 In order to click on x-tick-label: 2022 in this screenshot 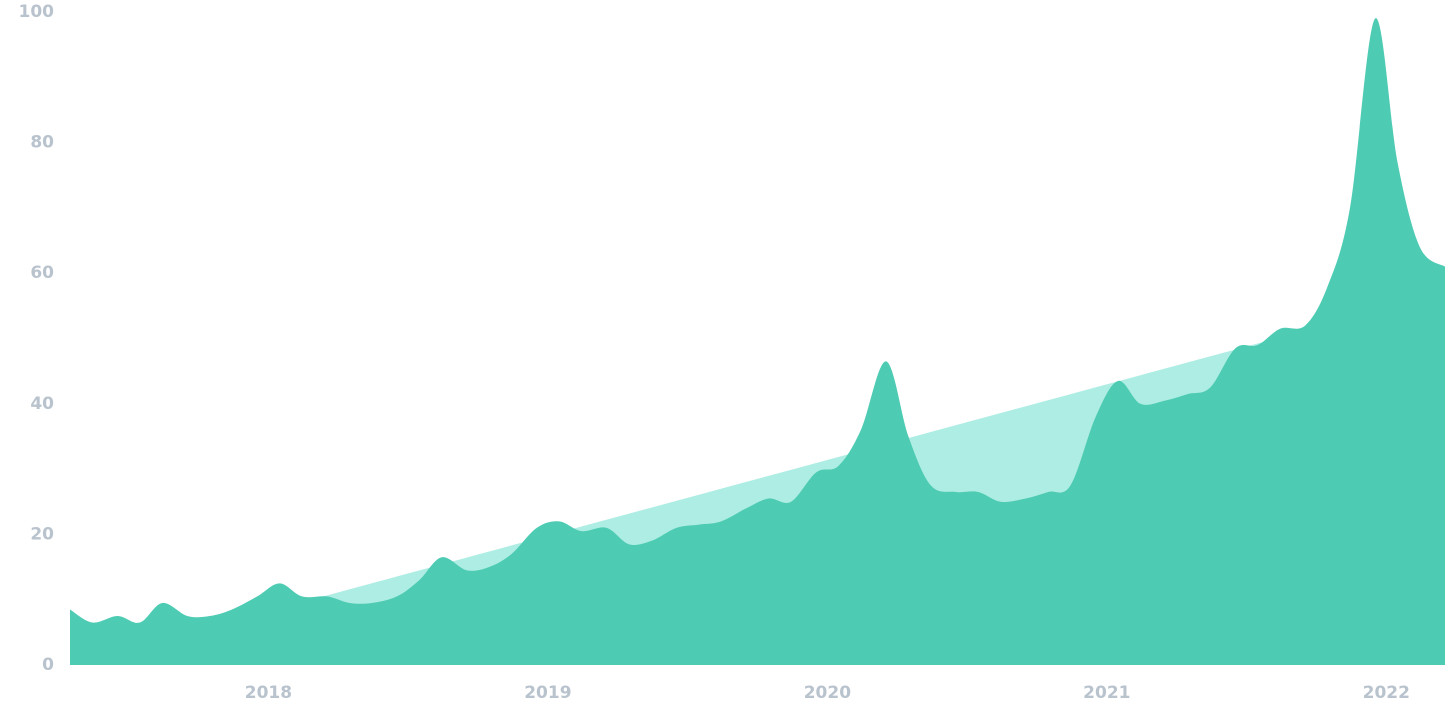, I will do `click(1386, 693)`.